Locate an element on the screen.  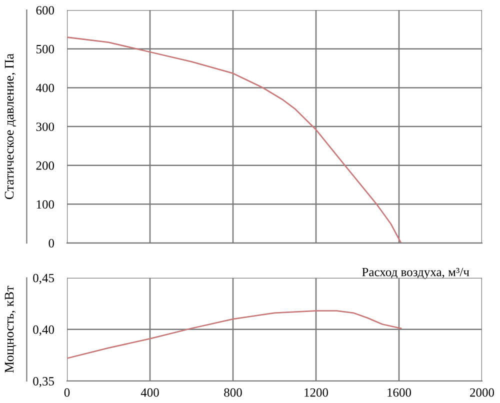
x-tick-label: 1600 is located at coordinates (400, 392).